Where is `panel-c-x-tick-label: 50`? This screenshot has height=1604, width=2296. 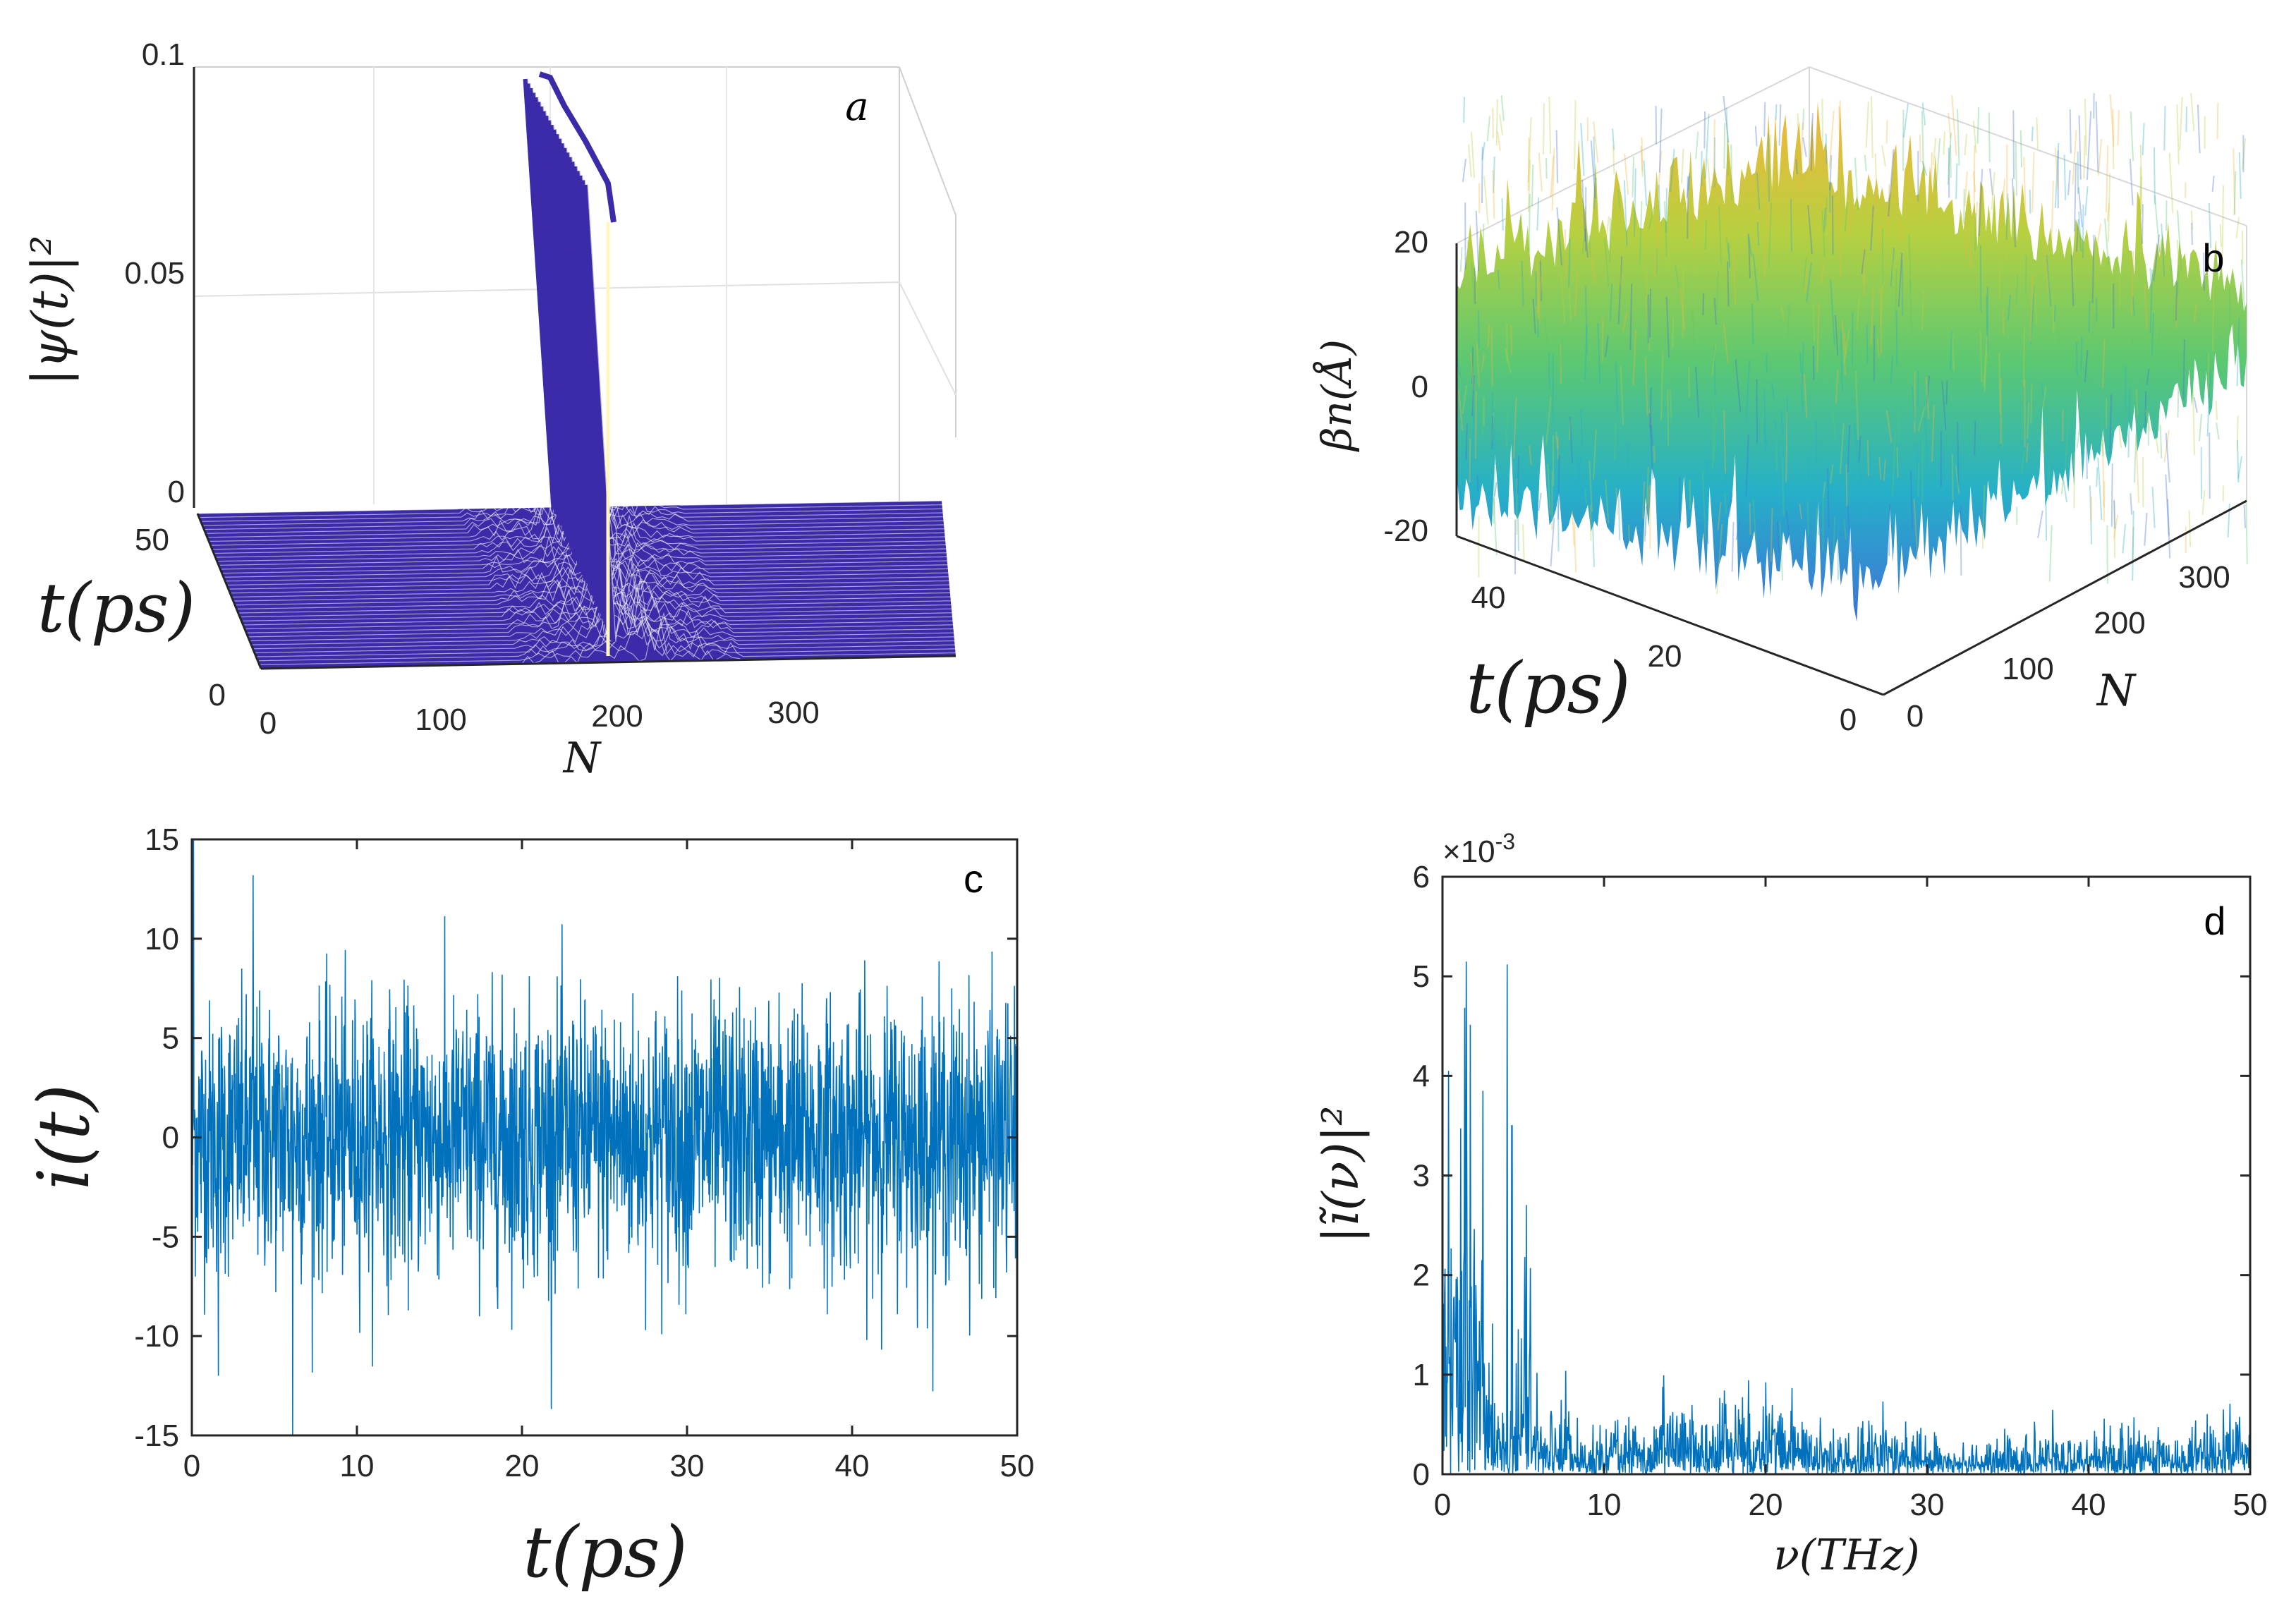
panel-c-x-tick-label: 50 is located at coordinates (1017, 1466).